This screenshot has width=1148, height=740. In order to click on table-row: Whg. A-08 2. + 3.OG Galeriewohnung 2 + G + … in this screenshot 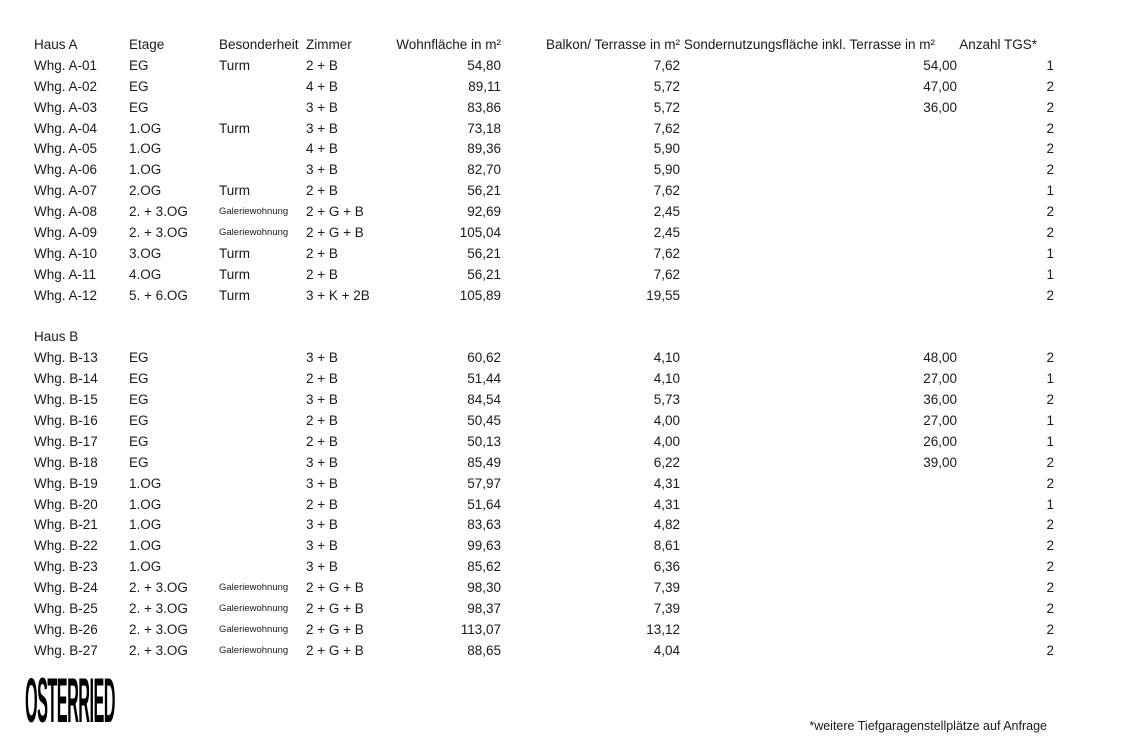, I will do `click(544, 212)`.